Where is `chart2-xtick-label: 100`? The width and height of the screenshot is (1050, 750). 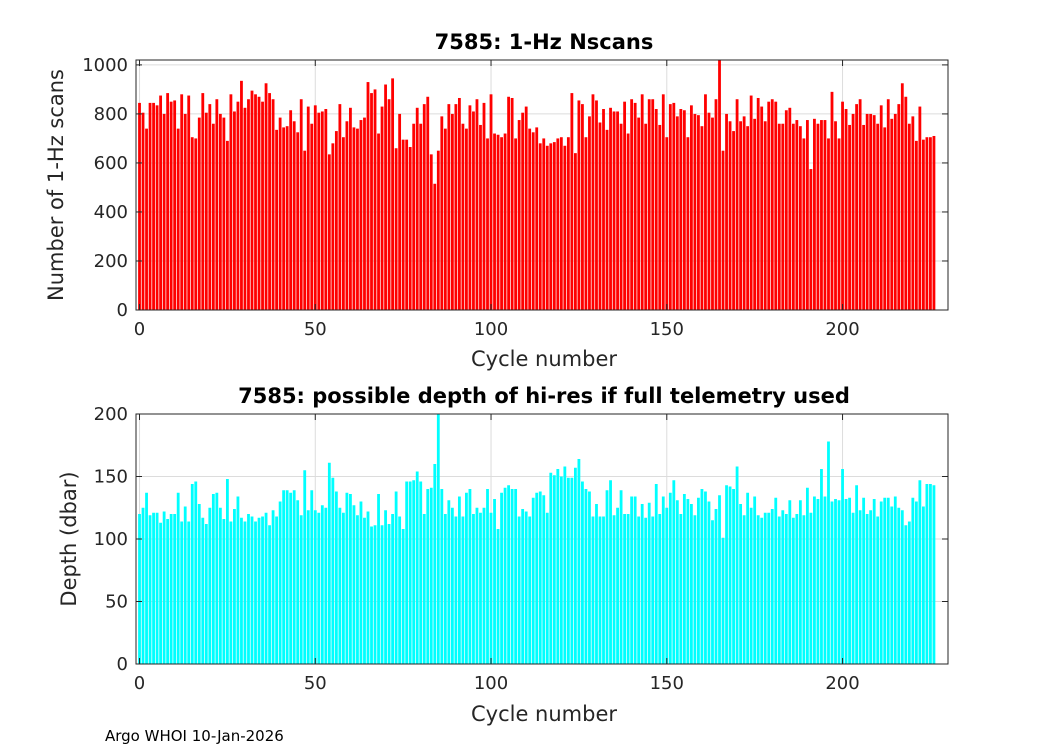 chart2-xtick-label: 100 is located at coordinates (491, 683).